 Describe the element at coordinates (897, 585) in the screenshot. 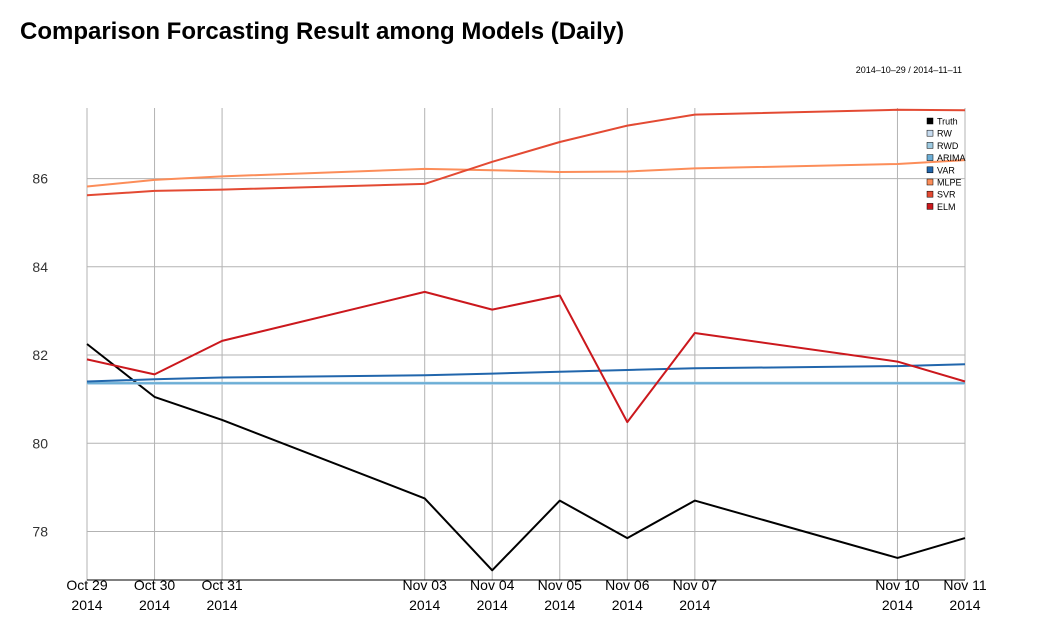

I see `x-tick-label: Nov 10` at that location.